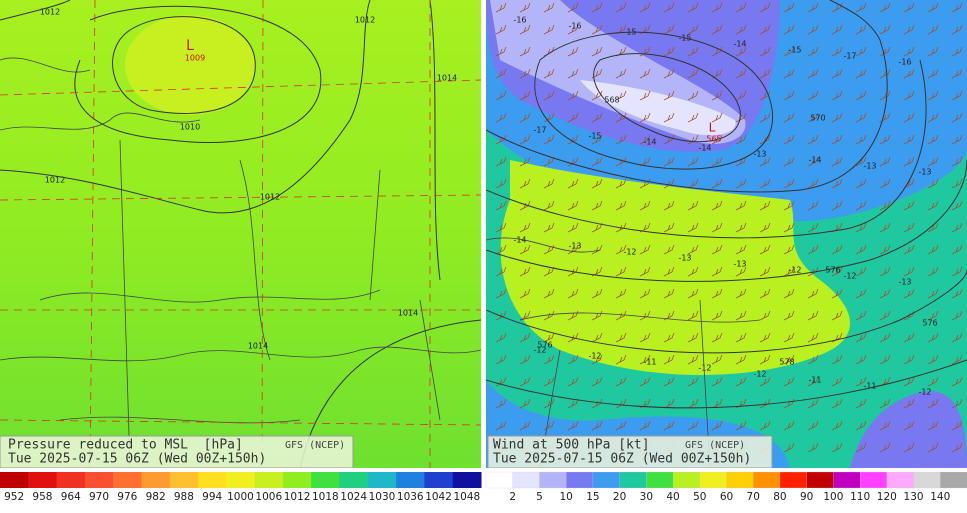  What do you see at coordinates (779, 497) in the screenshot?
I see `colorbar-label: 80` at bounding box center [779, 497].